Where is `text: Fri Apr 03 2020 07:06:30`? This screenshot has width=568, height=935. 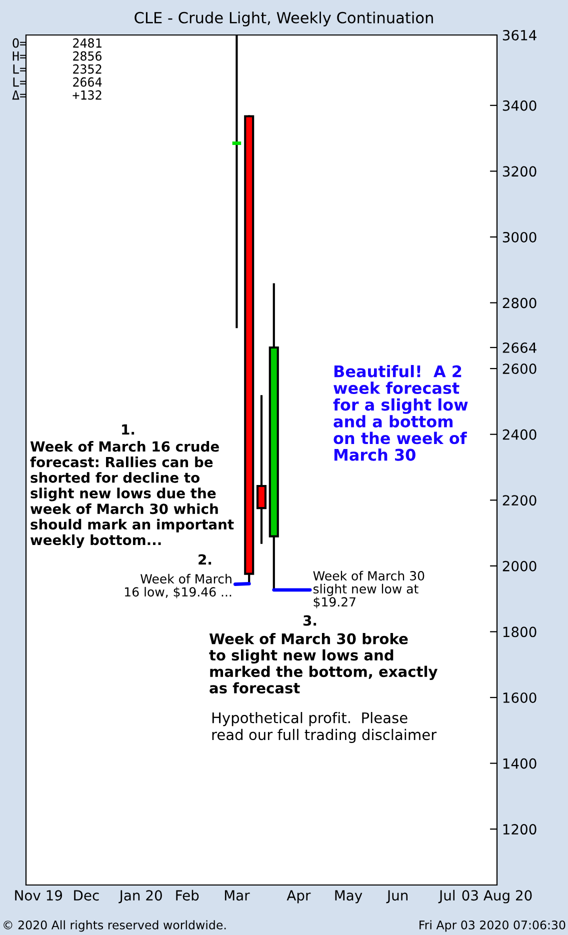 text: Fri Apr 03 2020 07:06:30 is located at coordinates (493, 926).